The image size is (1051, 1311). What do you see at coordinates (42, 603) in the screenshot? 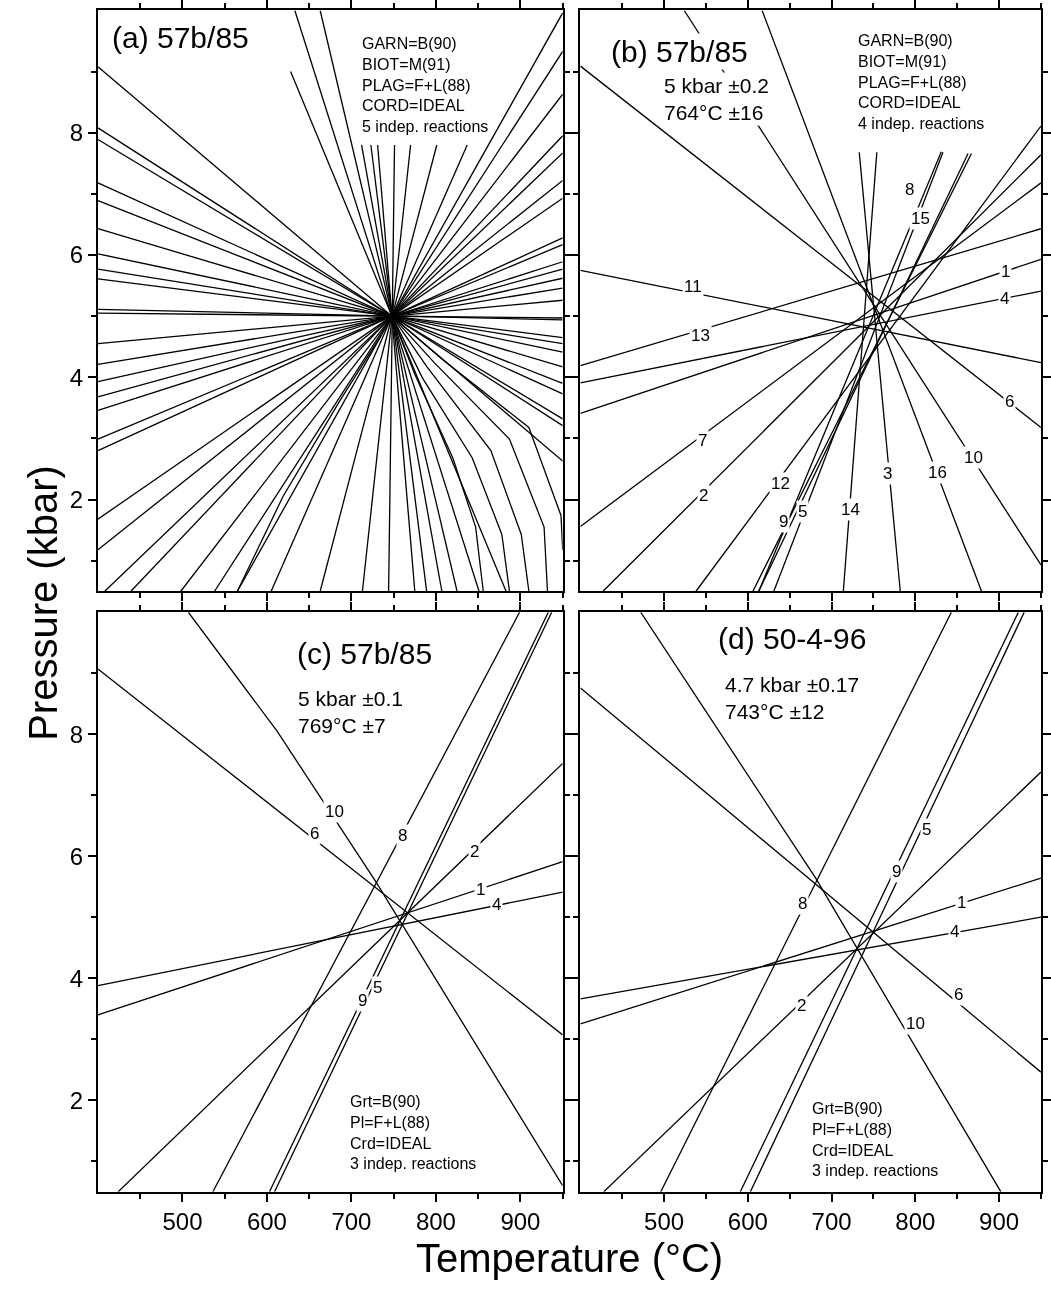
I see `y-axis-title: Pressure (kbar)` at bounding box center [42, 603].